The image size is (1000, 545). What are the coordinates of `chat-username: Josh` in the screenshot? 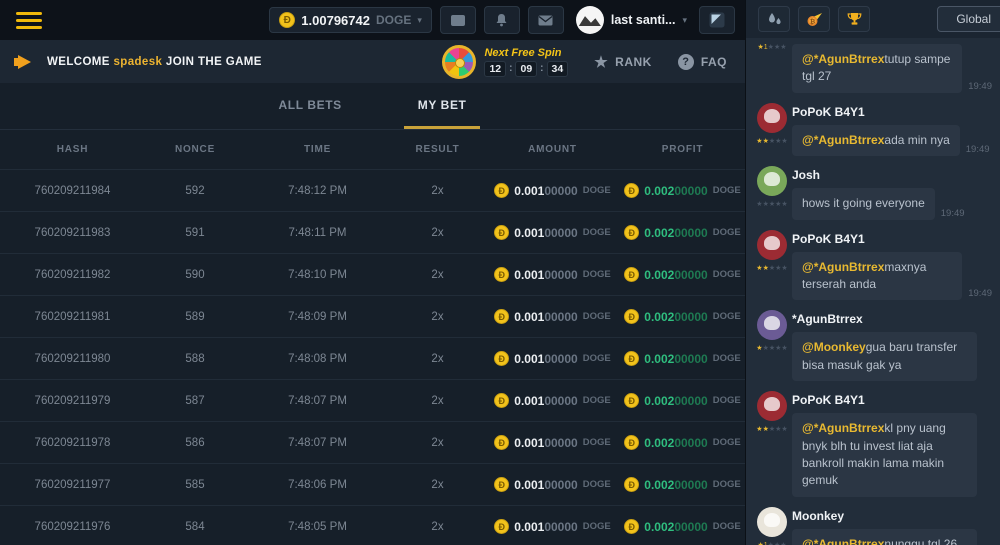 It's located at (806, 175).